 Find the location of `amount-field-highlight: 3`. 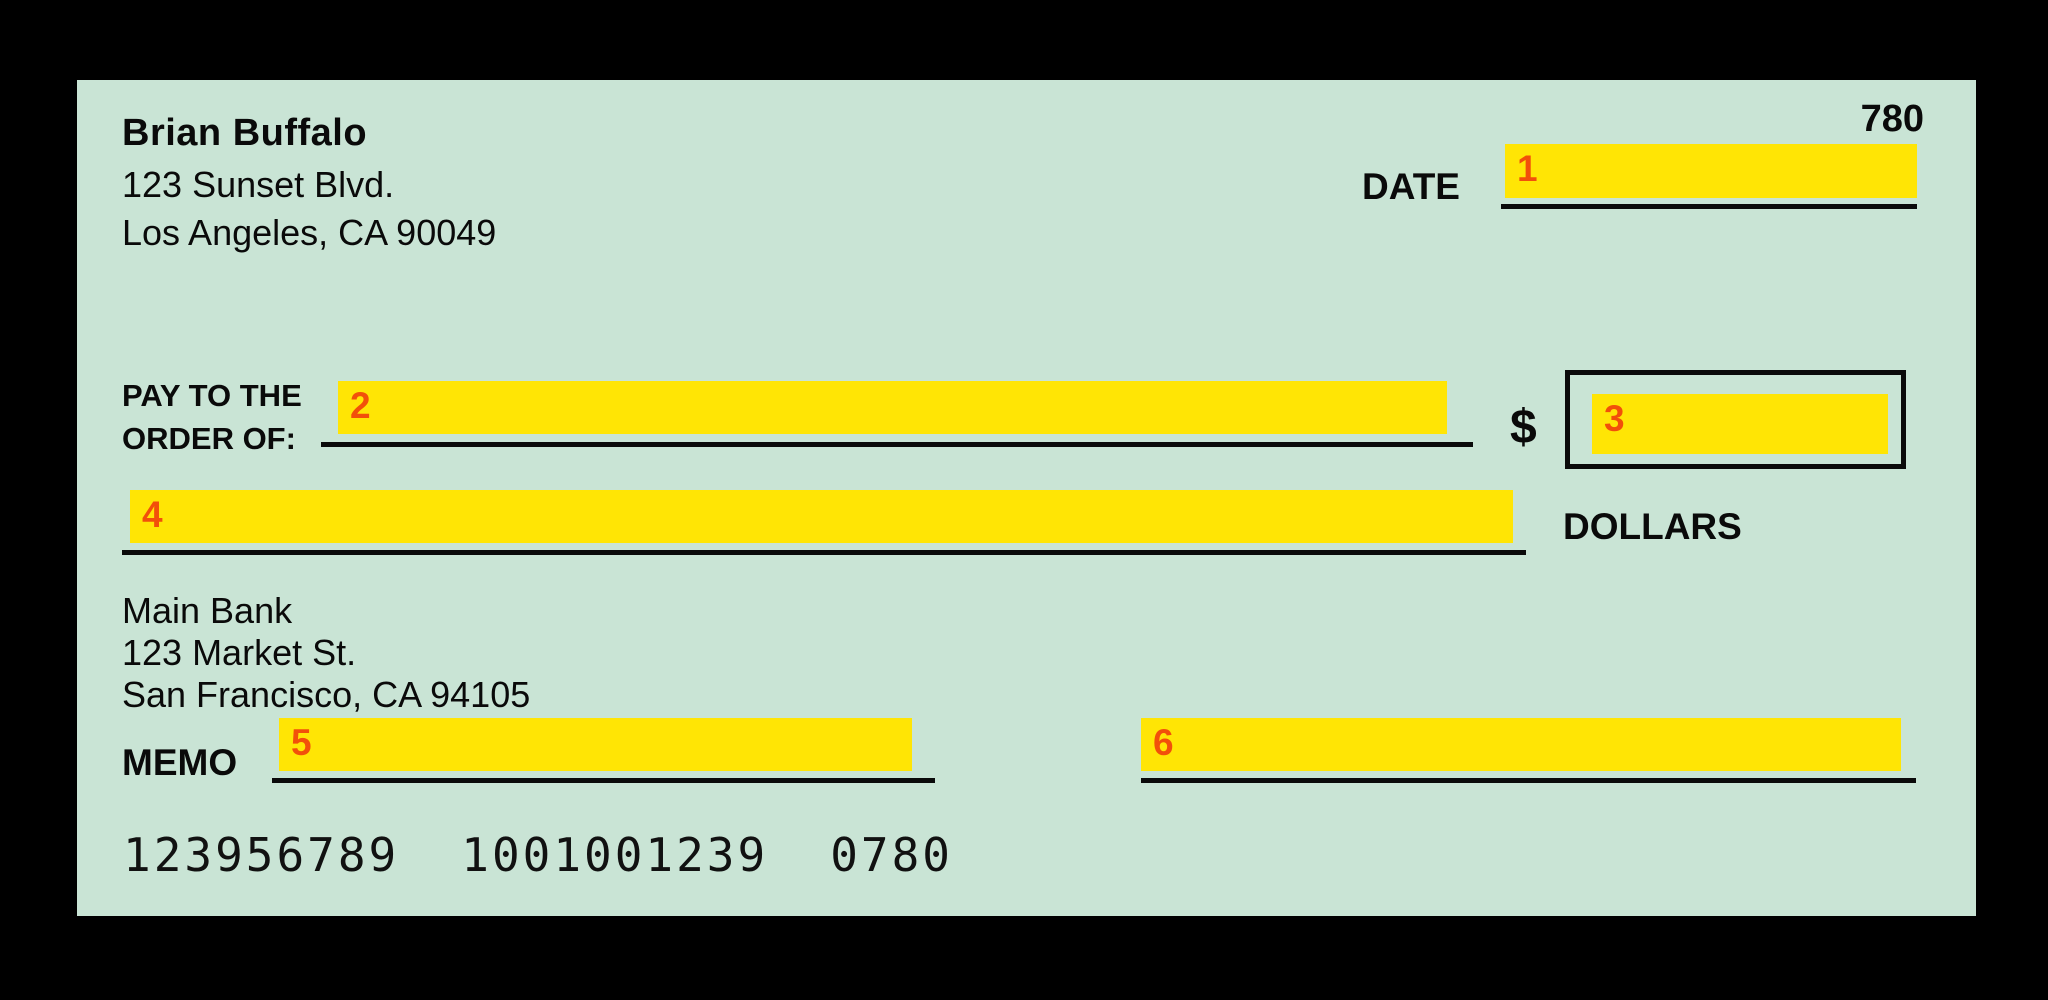

amount-field-highlight: 3 is located at coordinates (1740, 424).